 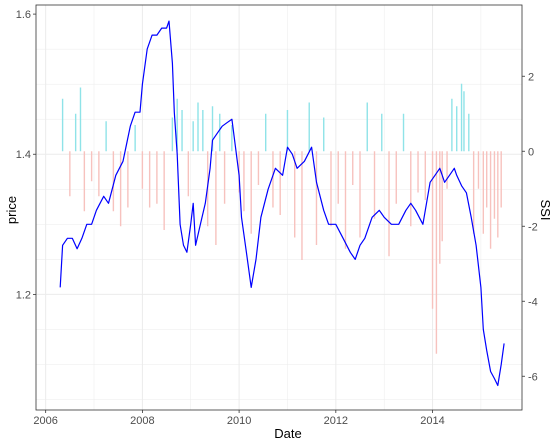 What do you see at coordinates (23, 295) in the screenshot?
I see `left-y-tick-label: 1.2` at bounding box center [23, 295].